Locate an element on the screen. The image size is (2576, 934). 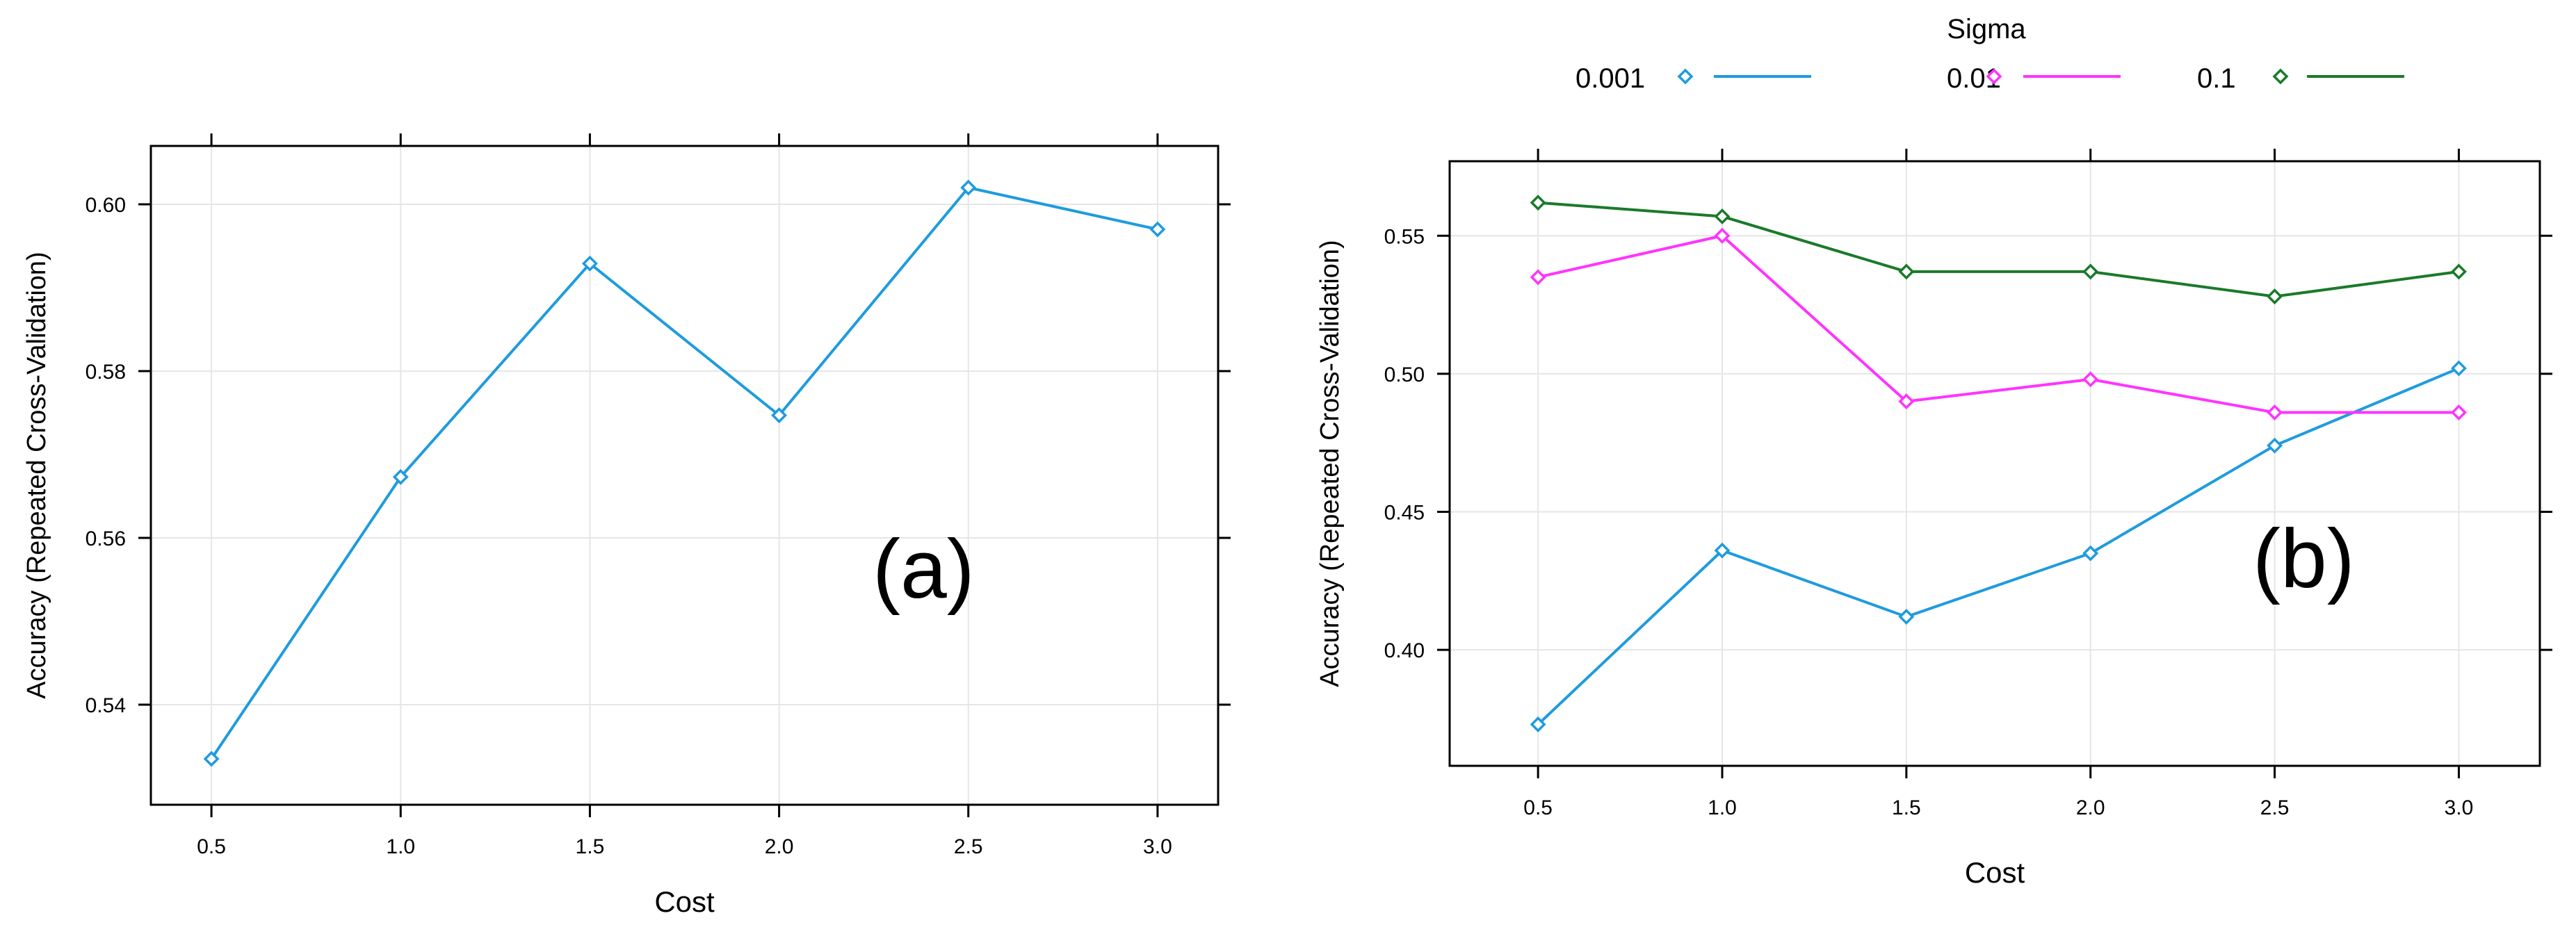
x-tick-label-a-4: 2.5 is located at coordinates (968, 846).